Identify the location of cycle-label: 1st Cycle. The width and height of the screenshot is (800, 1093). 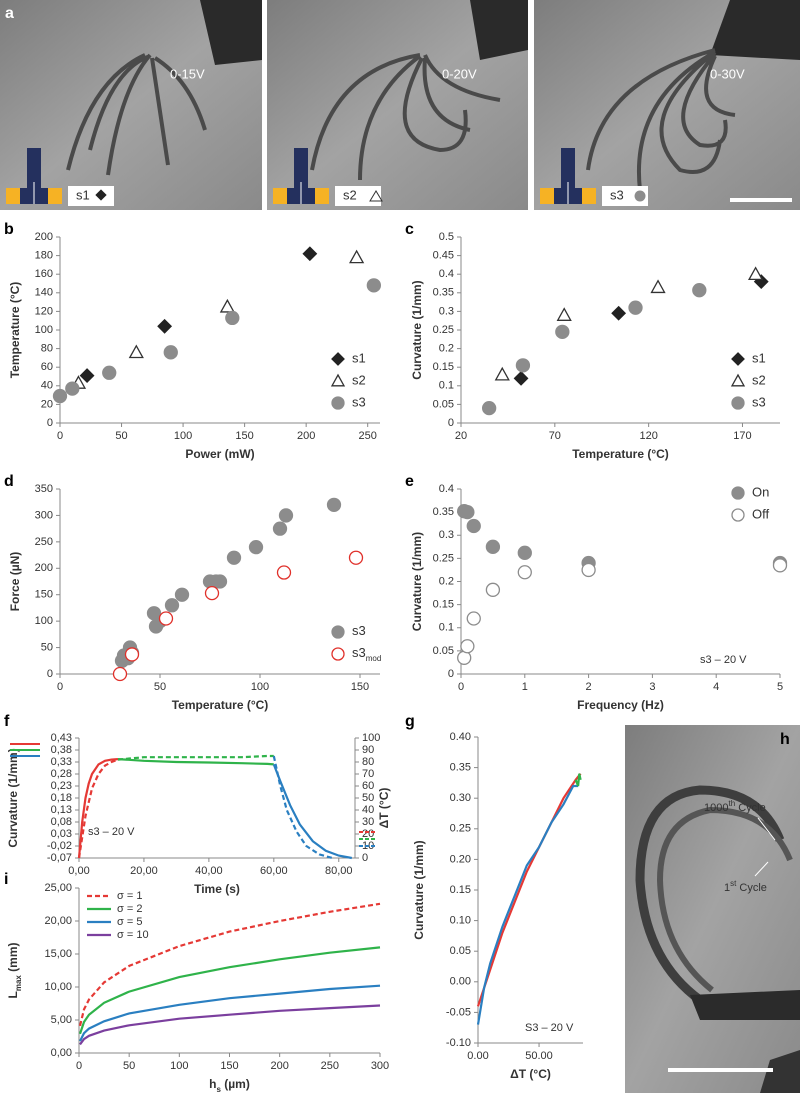
(745, 886).